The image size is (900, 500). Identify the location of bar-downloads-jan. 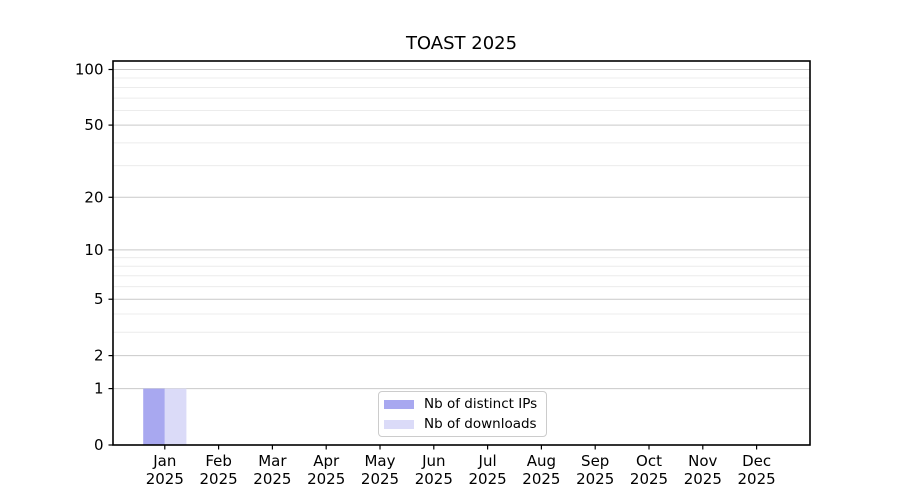
(175, 416).